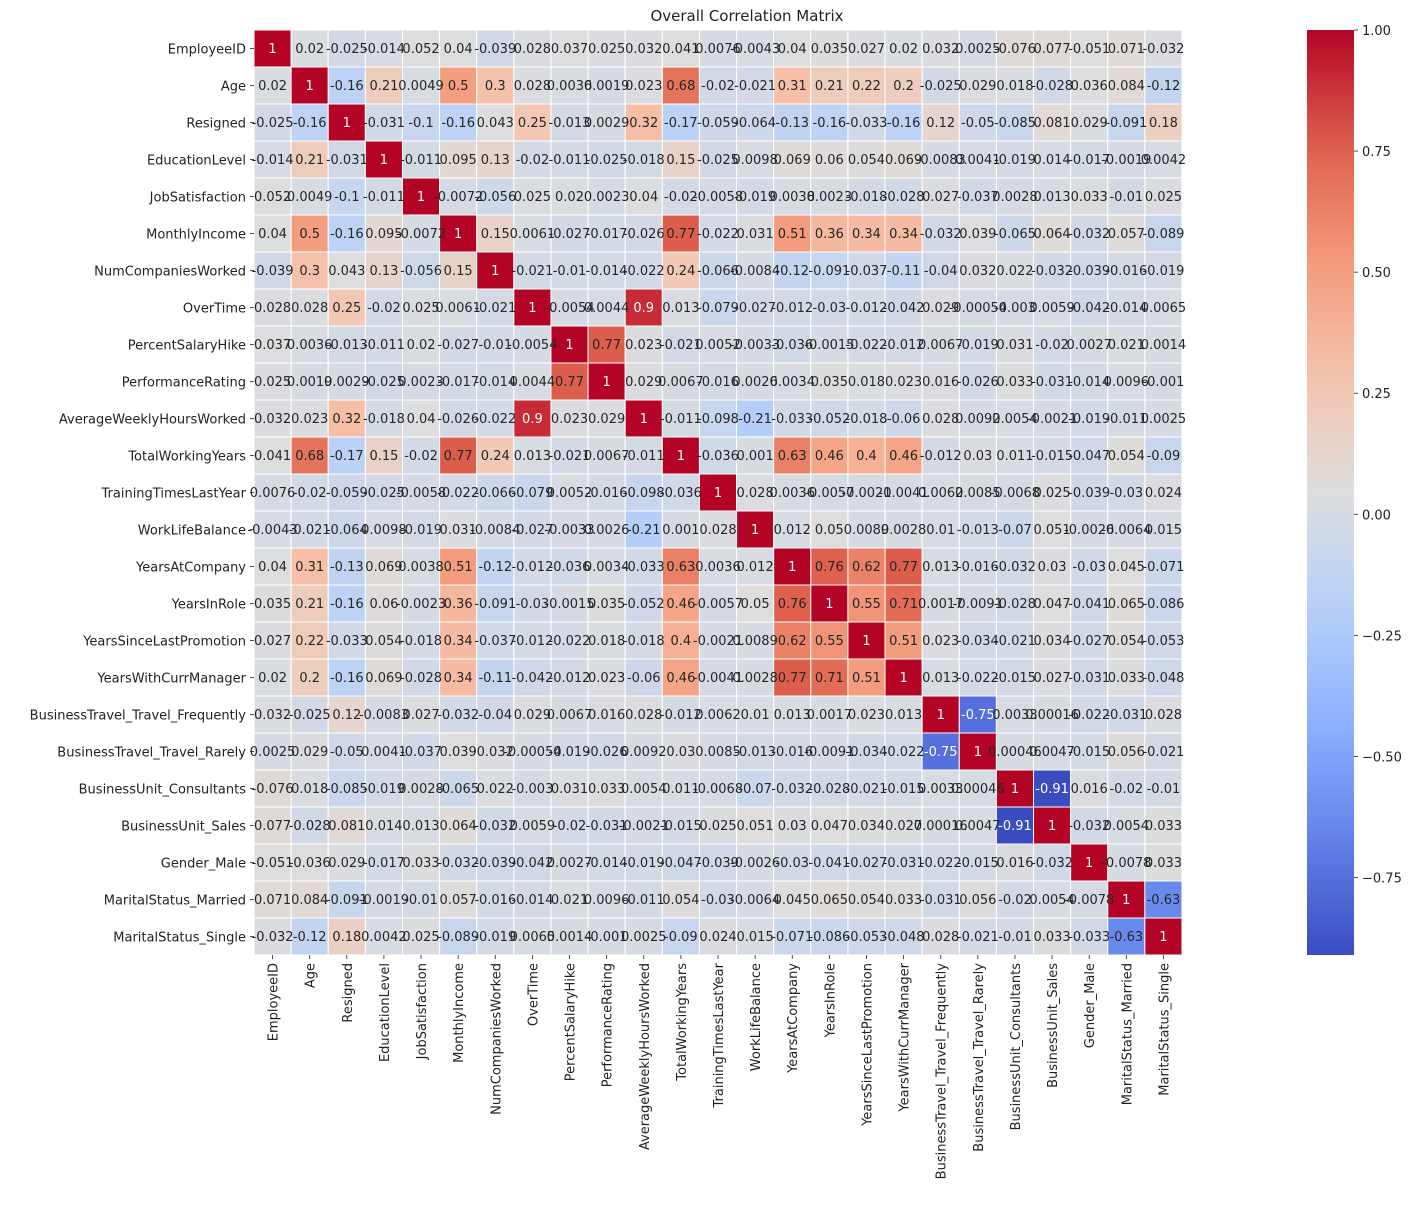 The height and width of the screenshot is (1209, 1413). What do you see at coordinates (1052, 308) in the screenshot?
I see `heatmap-cell-value: 0.0059` at bounding box center [1052, 308].